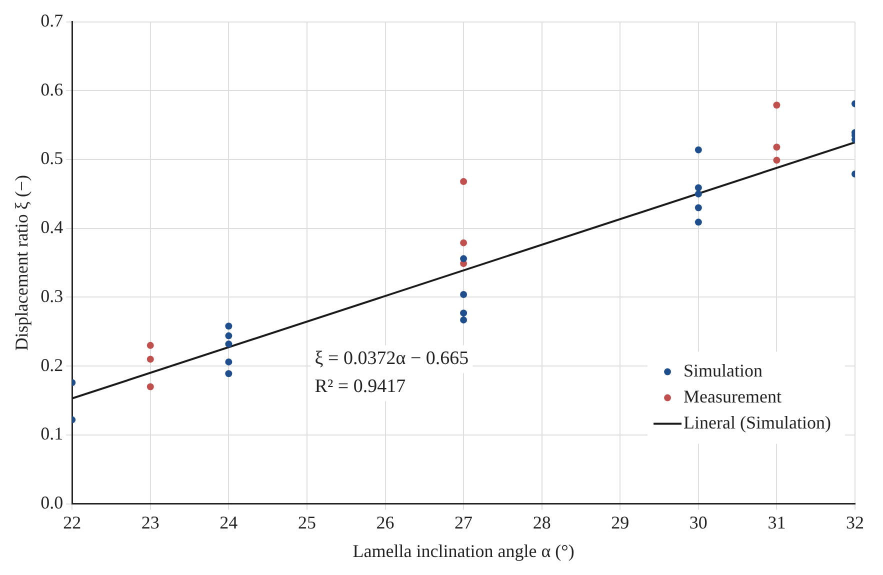  What do you see at coordinates (698, 522) in the screenshot?
I see `x-tick-label: 30` at bounding box center [698, 522].